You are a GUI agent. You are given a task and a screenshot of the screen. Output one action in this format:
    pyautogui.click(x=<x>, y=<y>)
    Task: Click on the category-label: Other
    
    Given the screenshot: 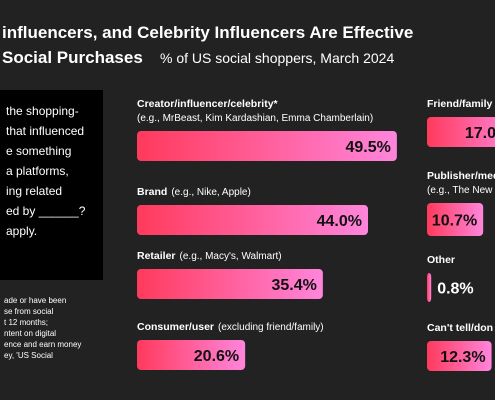 What is the action you would take?
    pyautogui.click(x=441, y=260)
    